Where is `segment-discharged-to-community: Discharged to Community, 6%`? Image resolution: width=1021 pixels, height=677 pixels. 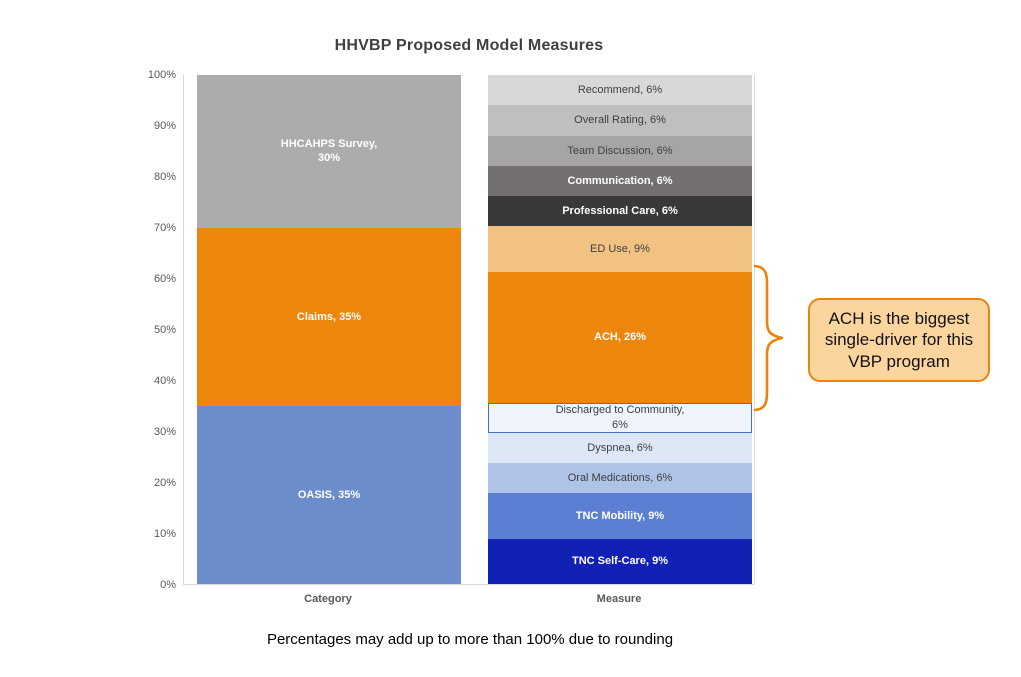
segment-discharged-to-community: Discharged to Community, 6% is located at coordinates (620, 417).